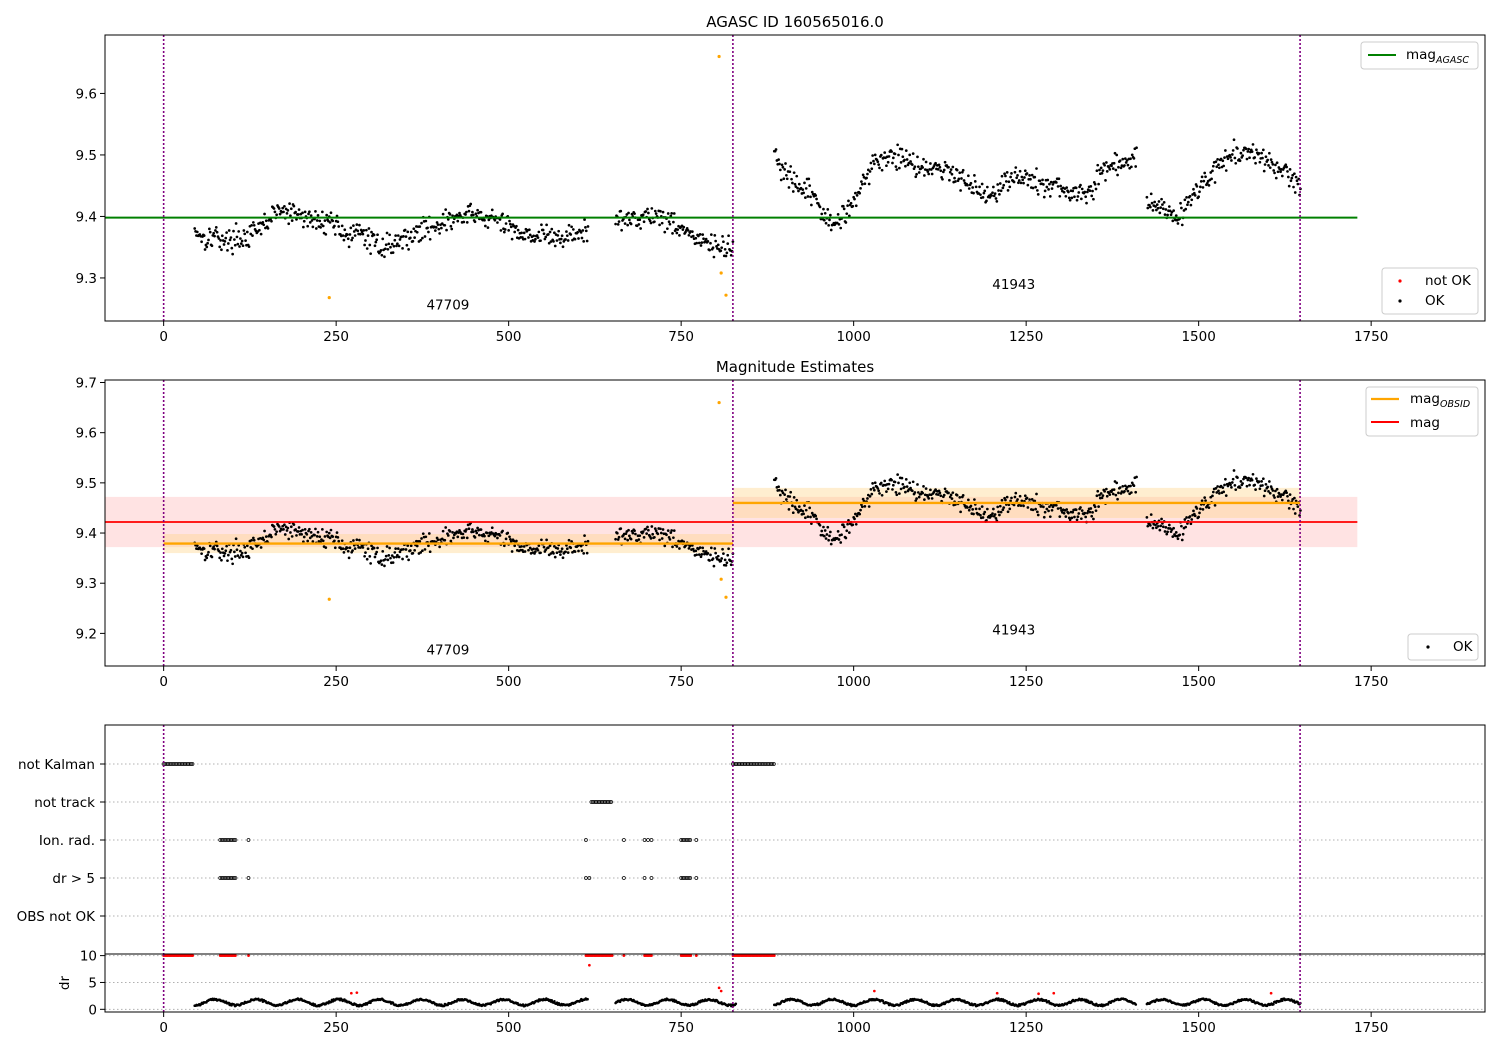 Image resolution: width=1500 pixels, height=1050 pixels. I want to click on flag-point, so click(192, 764).